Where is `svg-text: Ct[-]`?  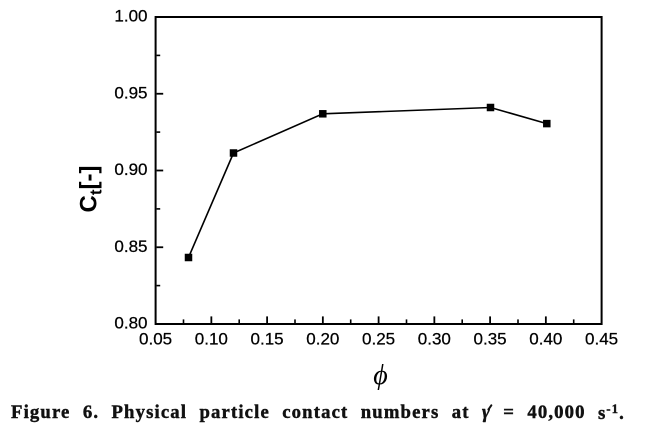 svg-text: Ct[-] is located at coordinates (91, 189).